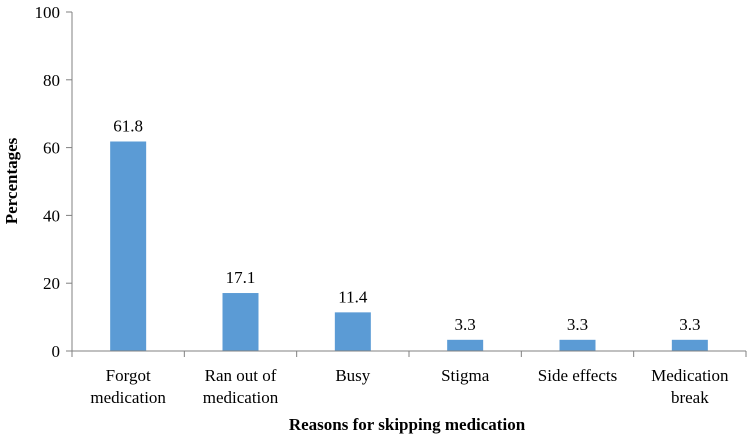 The height and width of the screenshot is (439, 750). Describe the element at coordinates (51, 215) in the screenshot. I see `y-tick-label: 40` at that location.